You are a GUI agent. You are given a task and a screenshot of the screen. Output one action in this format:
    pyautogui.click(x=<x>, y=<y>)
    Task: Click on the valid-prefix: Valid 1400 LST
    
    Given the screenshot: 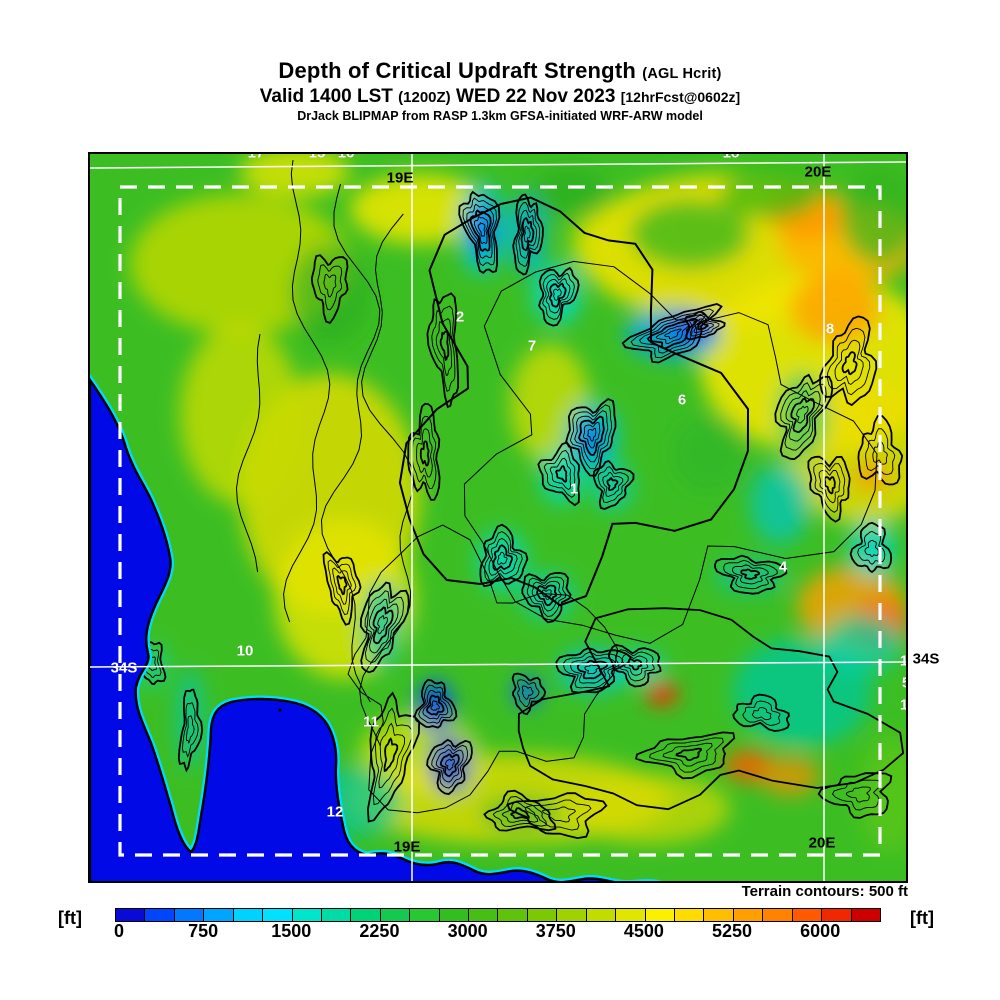 What is the action you would take?
    pyautogui.click(x=326, y=96)
    